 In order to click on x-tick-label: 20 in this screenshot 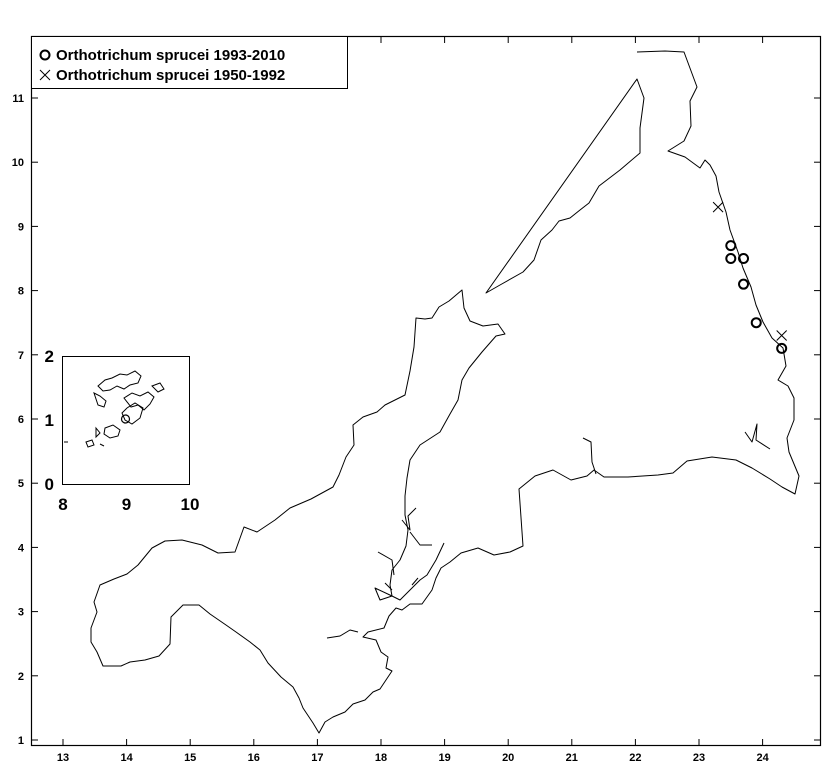, I will do `click(508, 758)`.